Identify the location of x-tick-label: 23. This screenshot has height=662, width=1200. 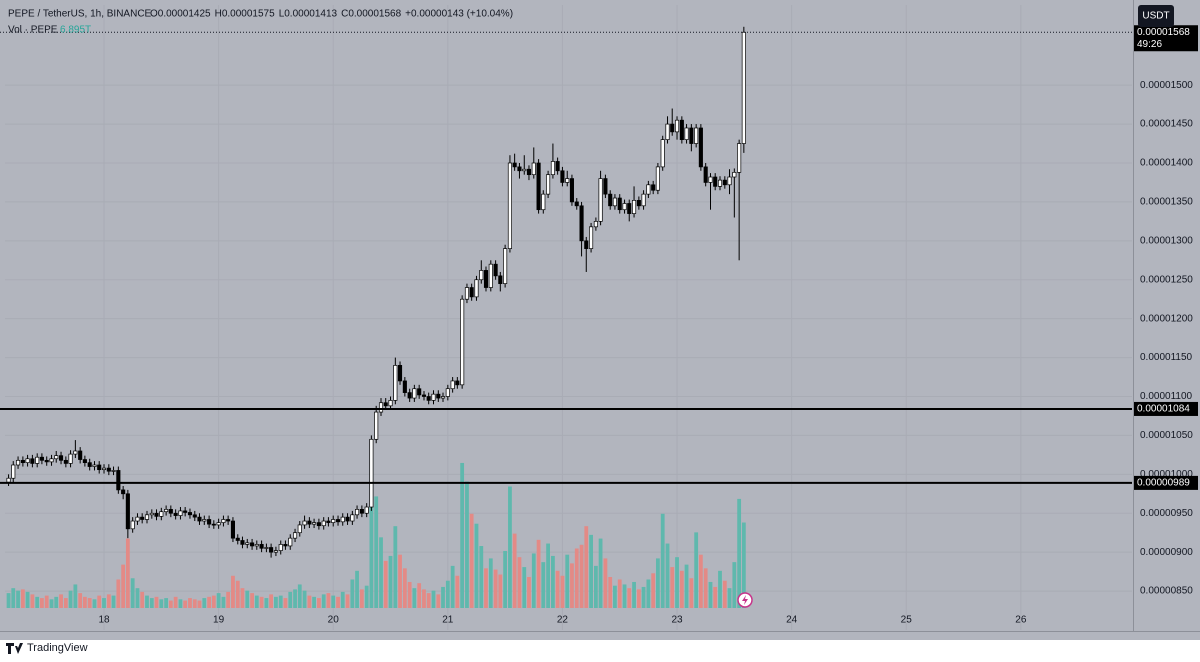
(677, 620).